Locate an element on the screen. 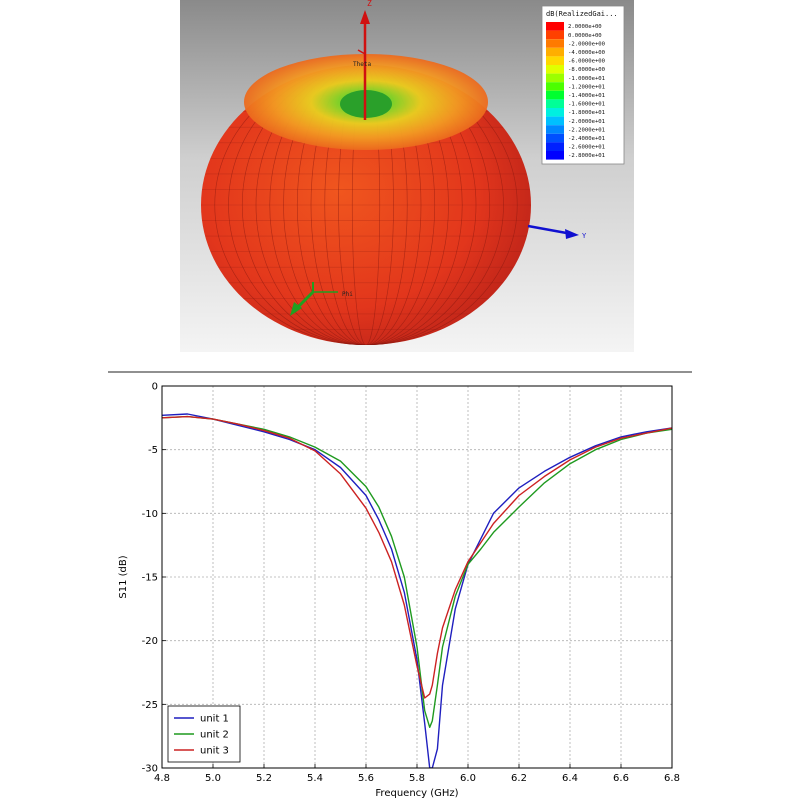  y-tick-label: 0 is located at coordinates (155, 387).